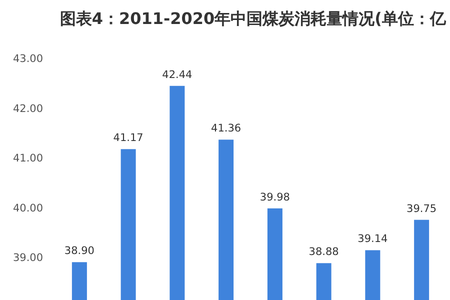 This screenshot has width=450, height=300. Describe the element at coordinates (226, 128) in the screenshot. I see `data-label: 41.36` at that location.